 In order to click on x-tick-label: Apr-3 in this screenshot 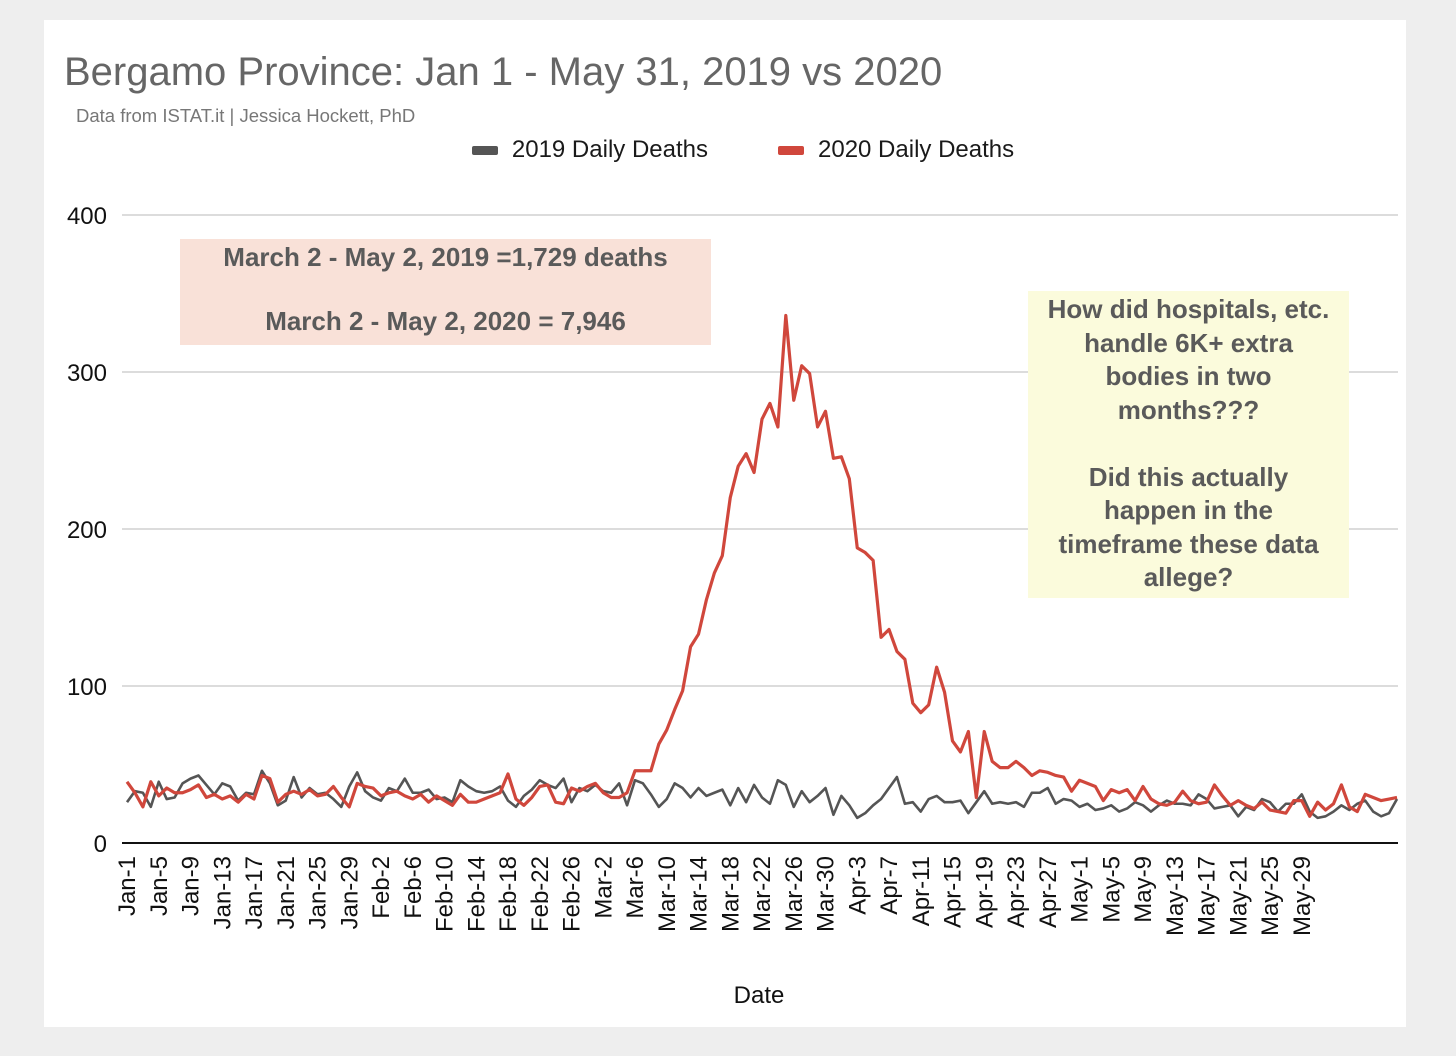, I will do `click(857, 885)`.